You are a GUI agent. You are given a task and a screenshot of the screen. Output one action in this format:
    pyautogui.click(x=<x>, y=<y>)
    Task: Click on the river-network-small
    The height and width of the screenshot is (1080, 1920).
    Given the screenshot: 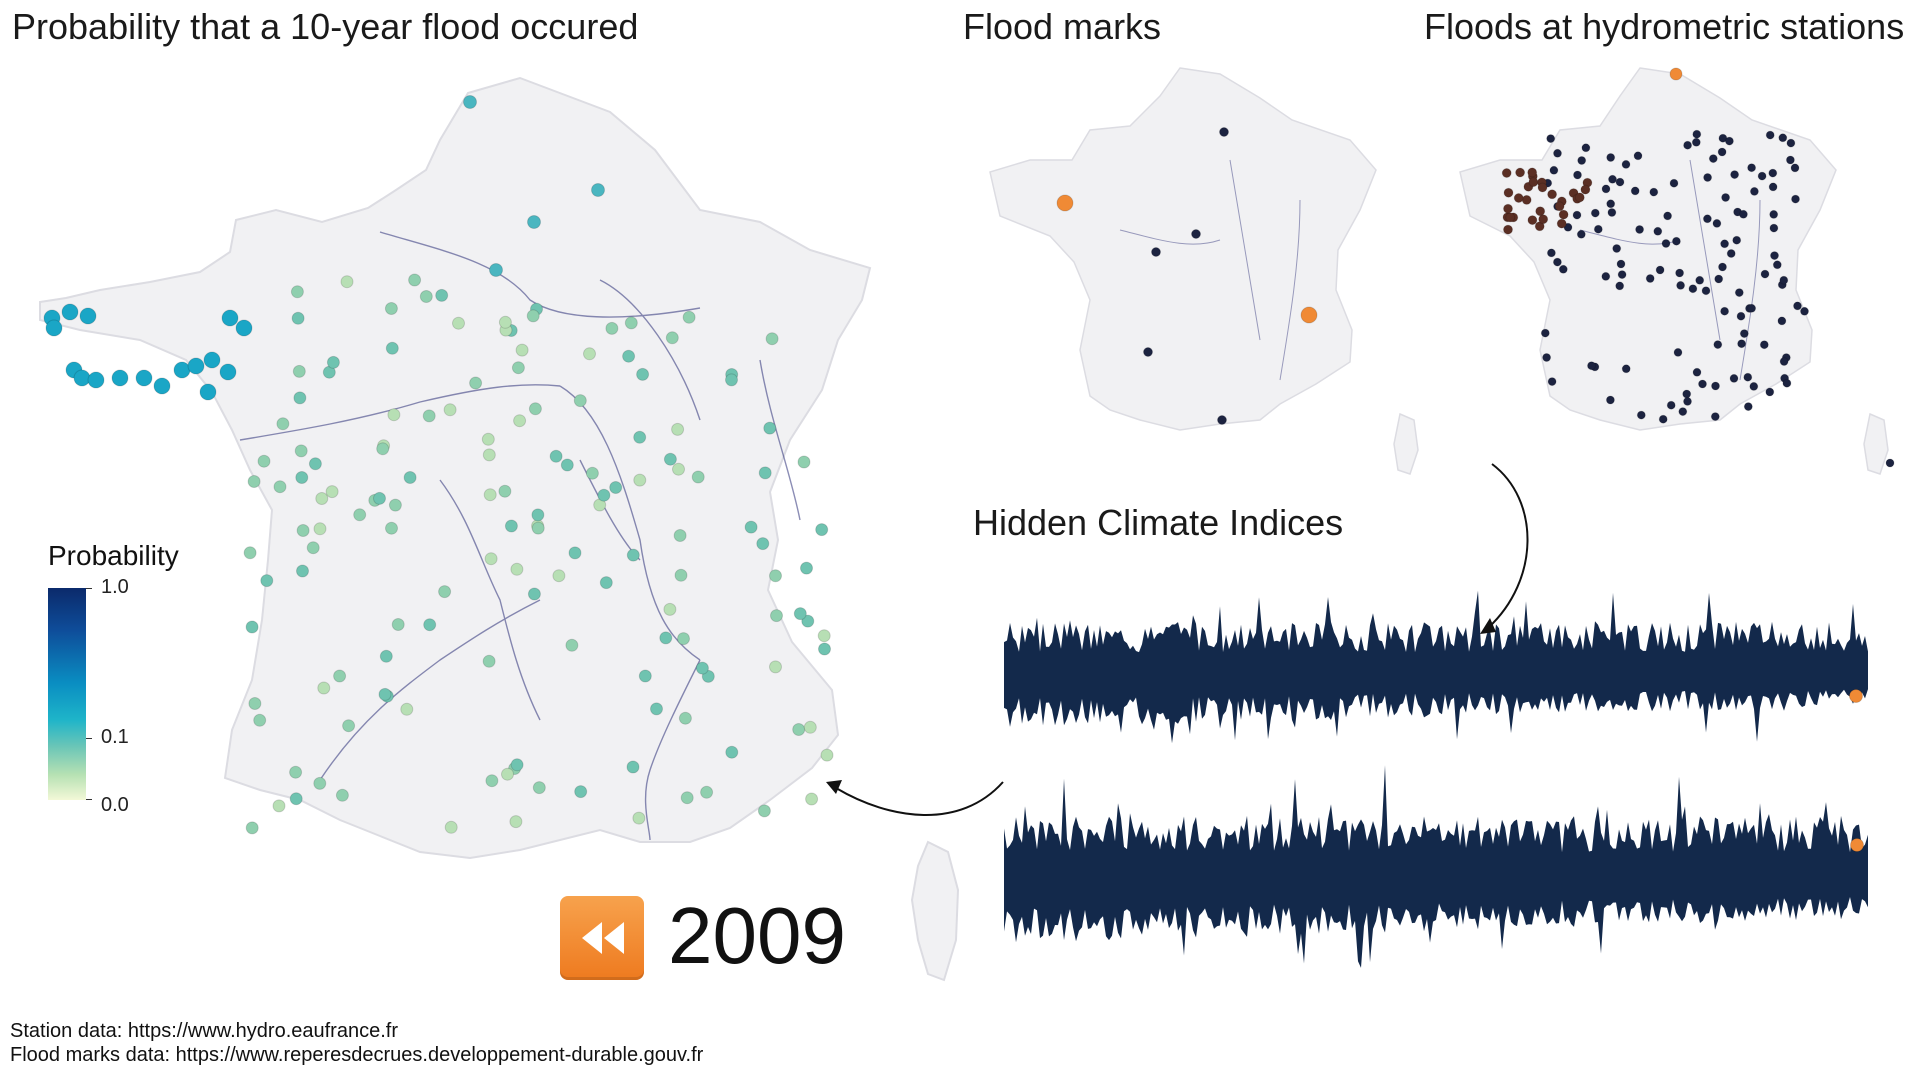 What is the action you would take?
    pyautogui.click(x=1670, y=270)
    